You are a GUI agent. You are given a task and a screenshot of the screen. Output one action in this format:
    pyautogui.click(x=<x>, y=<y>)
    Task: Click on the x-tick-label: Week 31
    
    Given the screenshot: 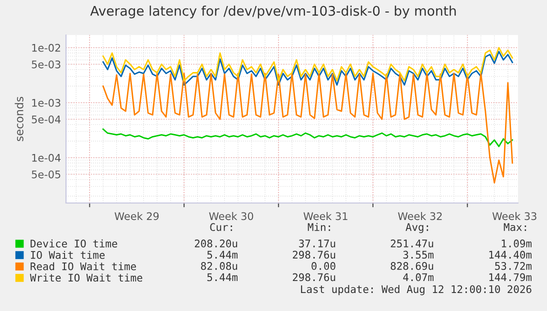 What is the action you would take?
    pyautogui.click(x=326, y=216)
    